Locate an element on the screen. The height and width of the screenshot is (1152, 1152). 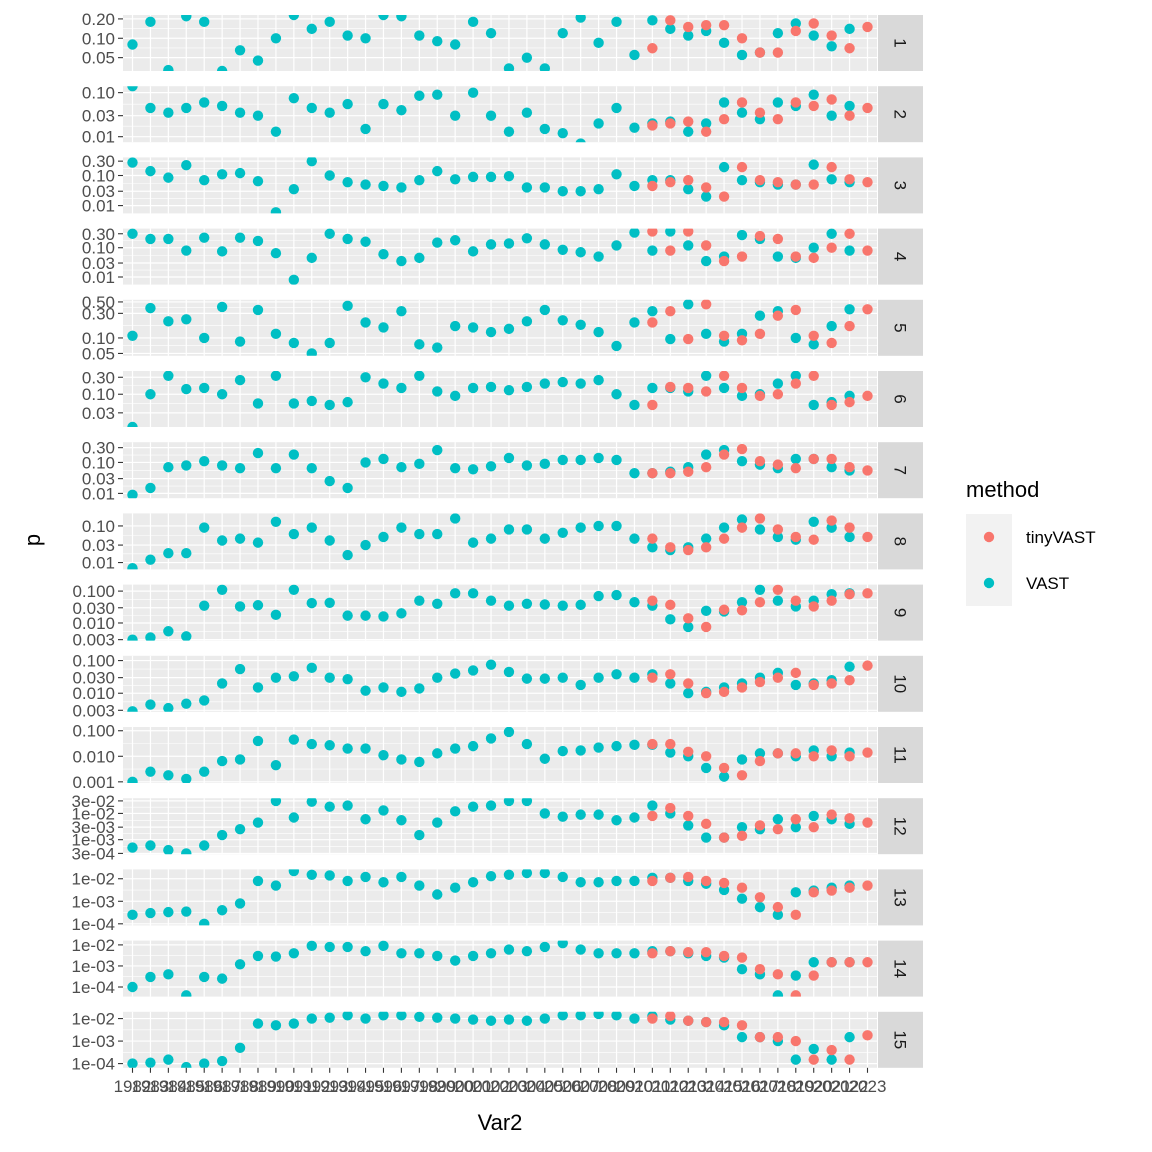
legend-title: method is located at coordinates (1002, 489).